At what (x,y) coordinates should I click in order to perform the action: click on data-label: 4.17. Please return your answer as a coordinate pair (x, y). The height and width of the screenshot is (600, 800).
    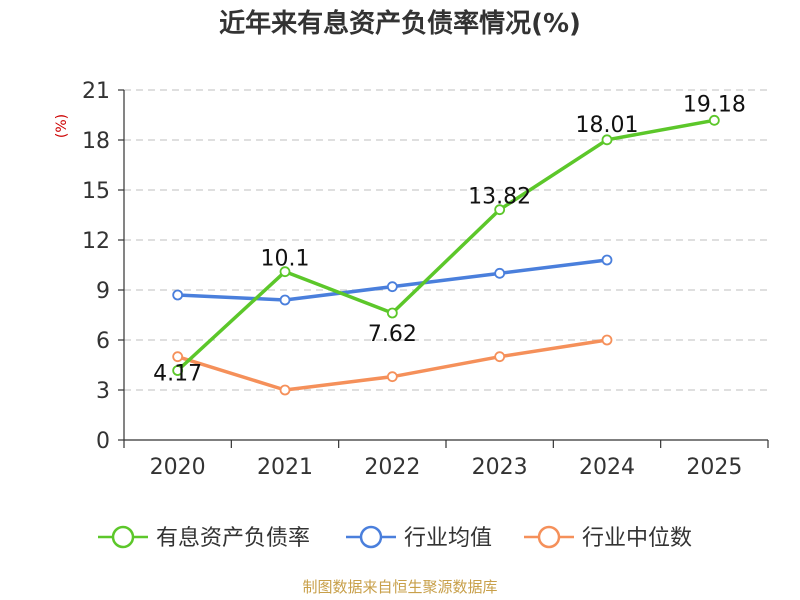
    Looking at the image, I should click on (177, 374).